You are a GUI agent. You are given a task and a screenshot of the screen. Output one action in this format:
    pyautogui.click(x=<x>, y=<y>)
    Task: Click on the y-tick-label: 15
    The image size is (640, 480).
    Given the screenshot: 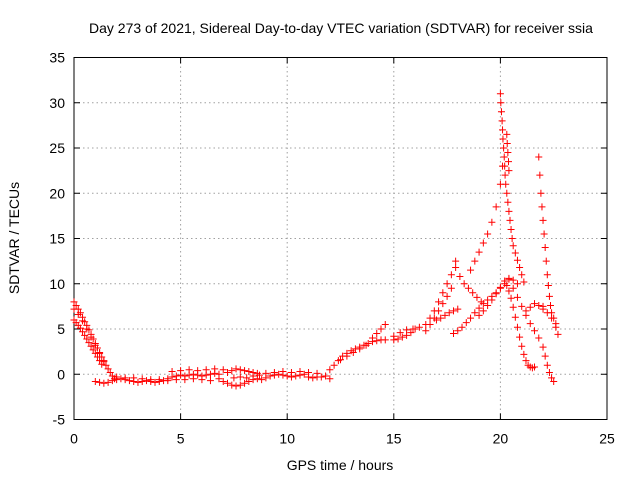 What is the action you would take?
    pyautogui.click(x=57, y=239)
    